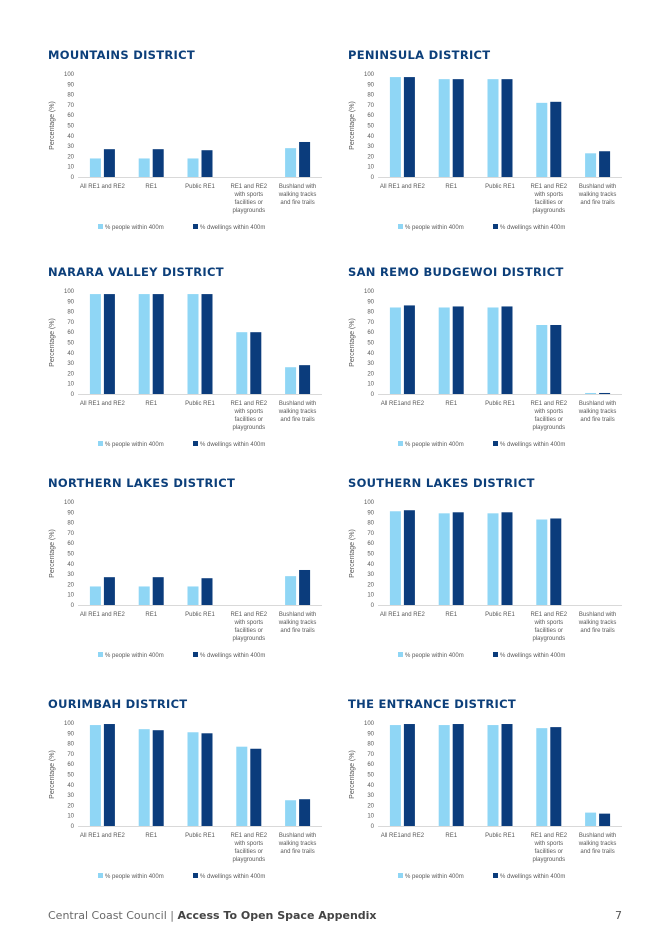 The image size is (670, 947). I want to click on page-number: 7, so click(618, 915).